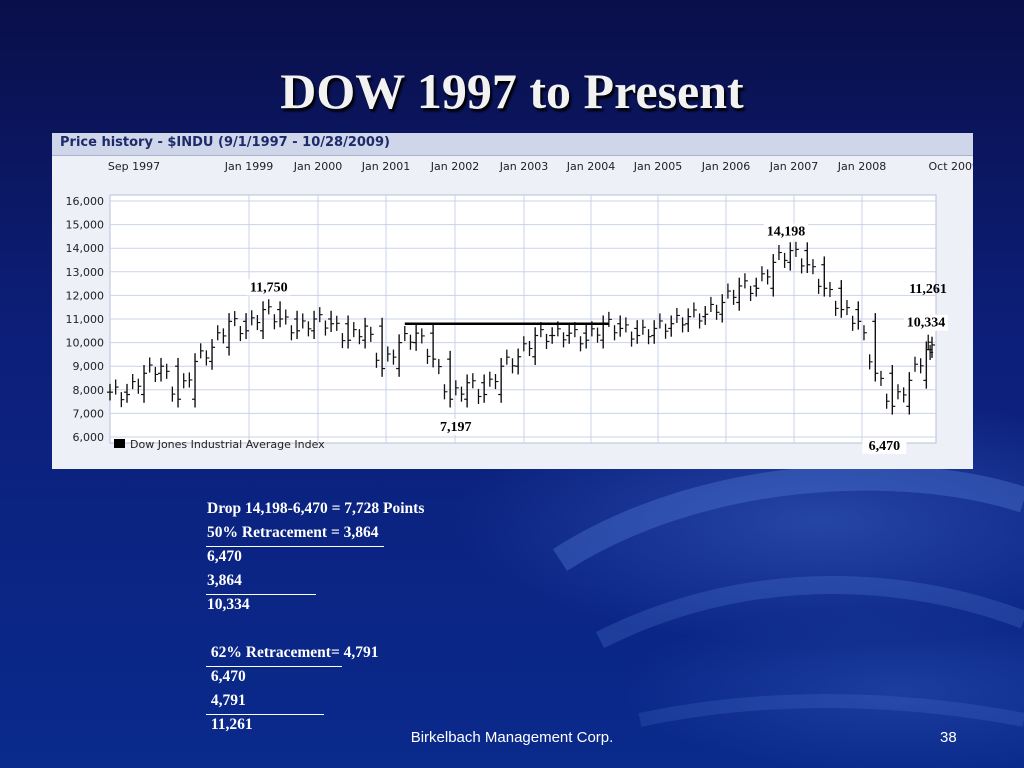 This screenshot has height=768, width=1024. I want to click on x-tick-label: Sep 1997, so click(134, 166).